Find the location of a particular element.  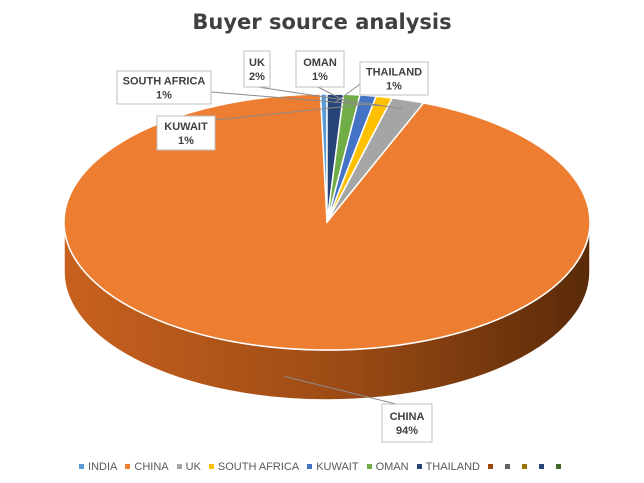

legend-item-oman: OMAN is located at coordinates (387, 467).